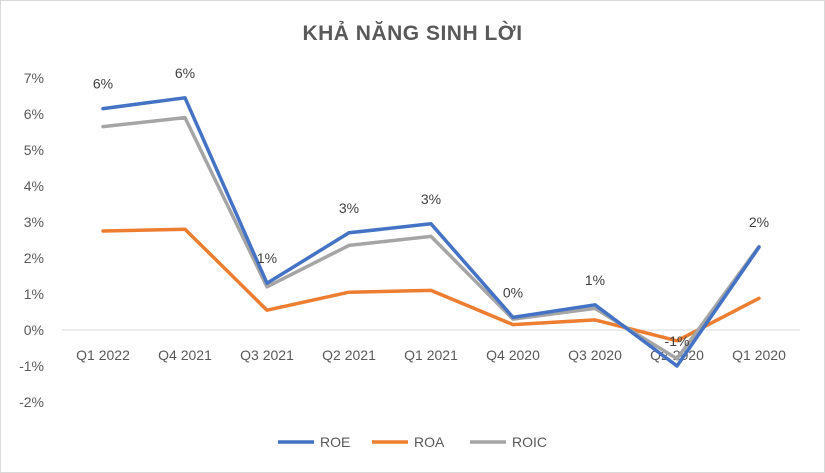 The height and width of the screenshot is (473, 825). What do you see at coordinates (34, 114) in the screenshot?
I see `y-tick-label: 6%` at bounding box center [34, 114].